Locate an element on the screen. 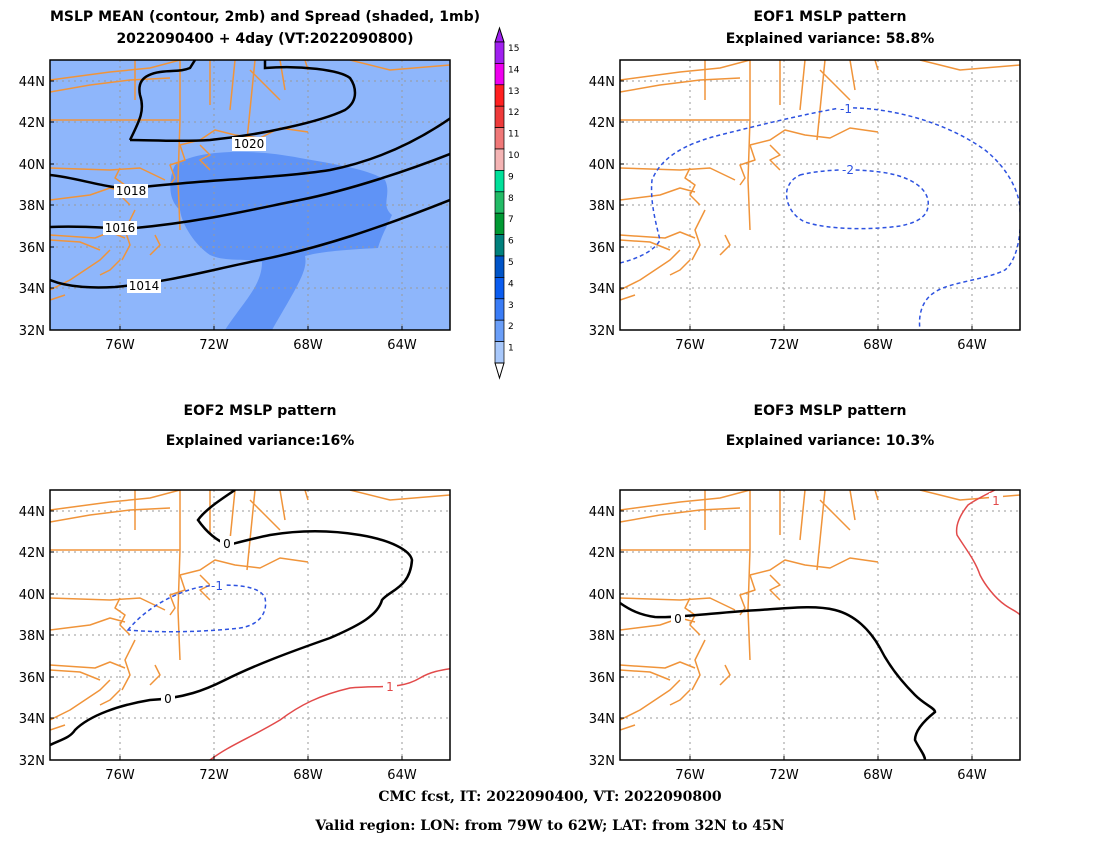  spread-shading-mid is located at coordinates (281, 240).